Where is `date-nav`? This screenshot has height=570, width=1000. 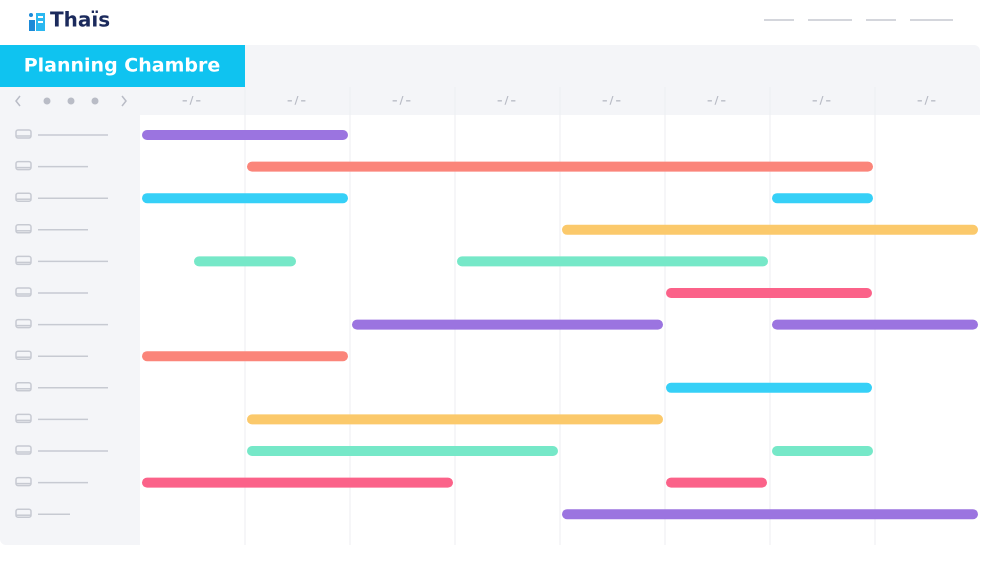
date-nav is located at coordinates (71, 101).